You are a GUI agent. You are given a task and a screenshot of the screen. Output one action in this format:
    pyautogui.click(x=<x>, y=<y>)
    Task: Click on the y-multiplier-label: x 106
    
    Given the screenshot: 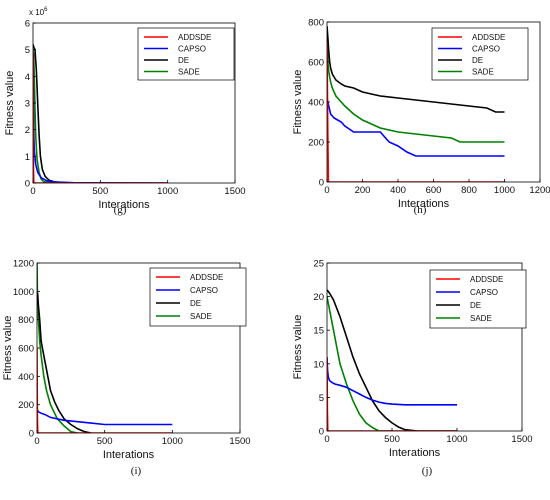 What is the action you would take?
    pyautogui.click(x=38, y=12)
    